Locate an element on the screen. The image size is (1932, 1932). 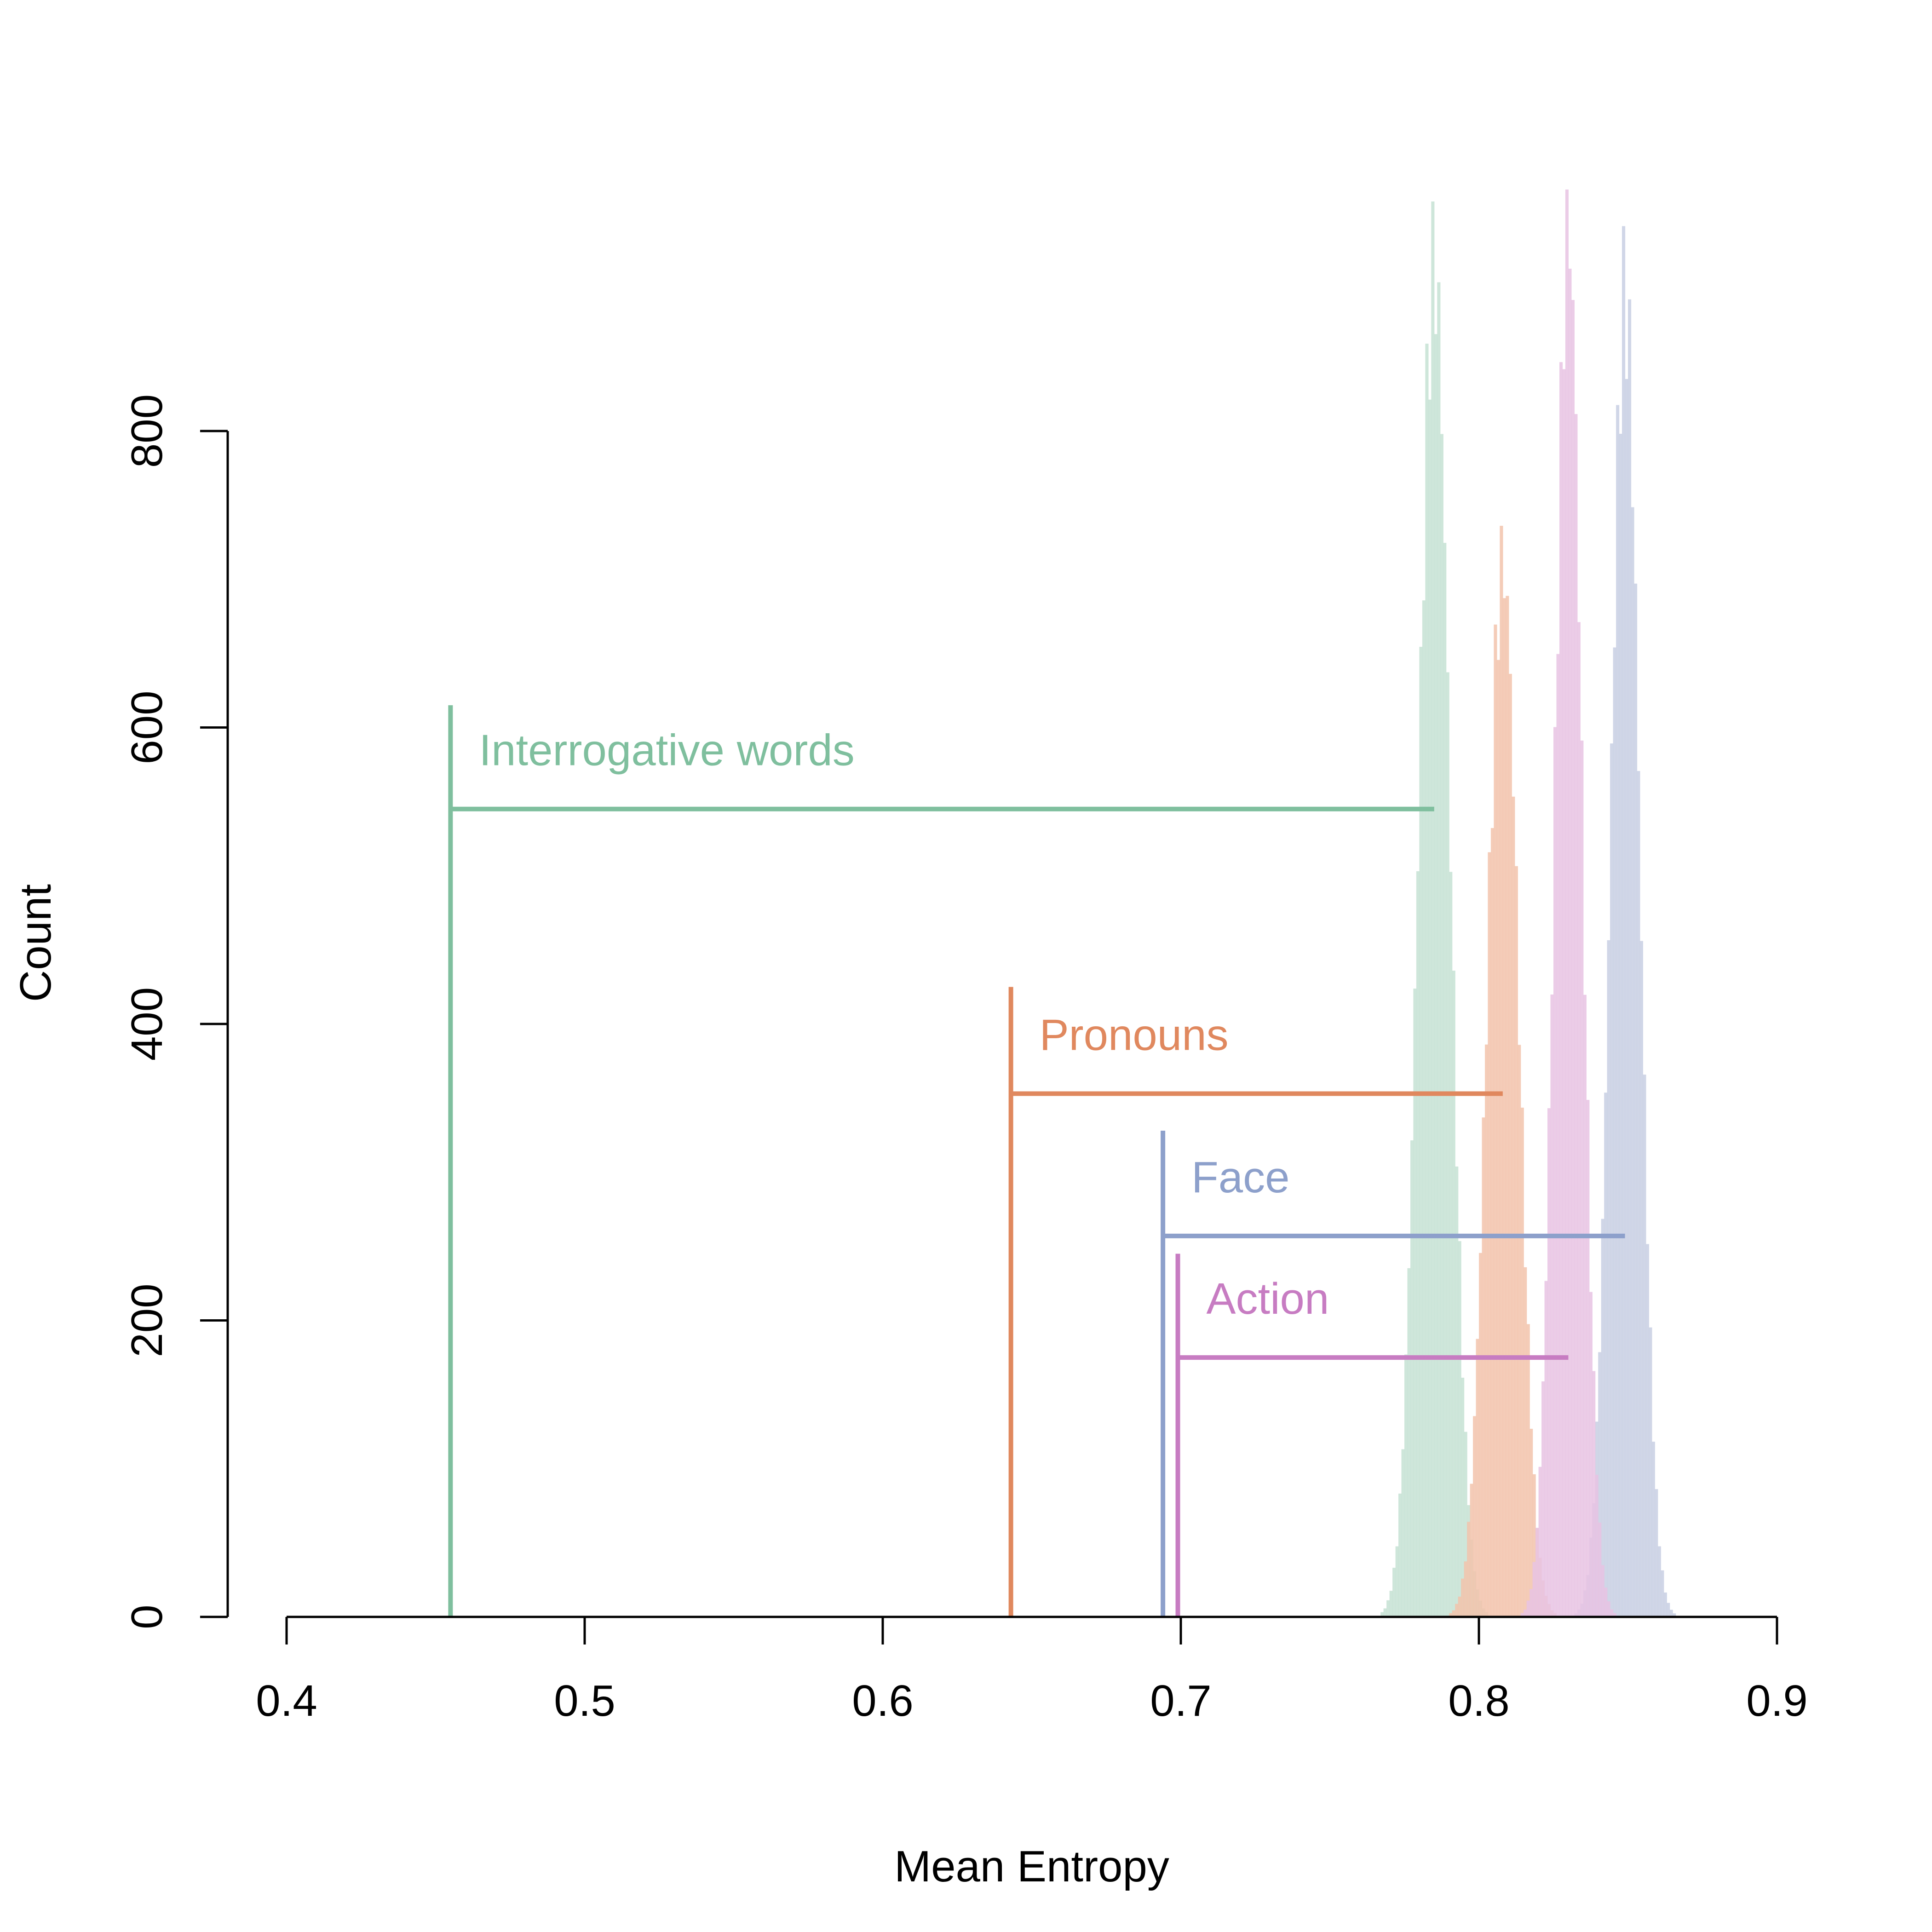
x-tick-label: 0.7 is located at coordinates (1180, 1700).